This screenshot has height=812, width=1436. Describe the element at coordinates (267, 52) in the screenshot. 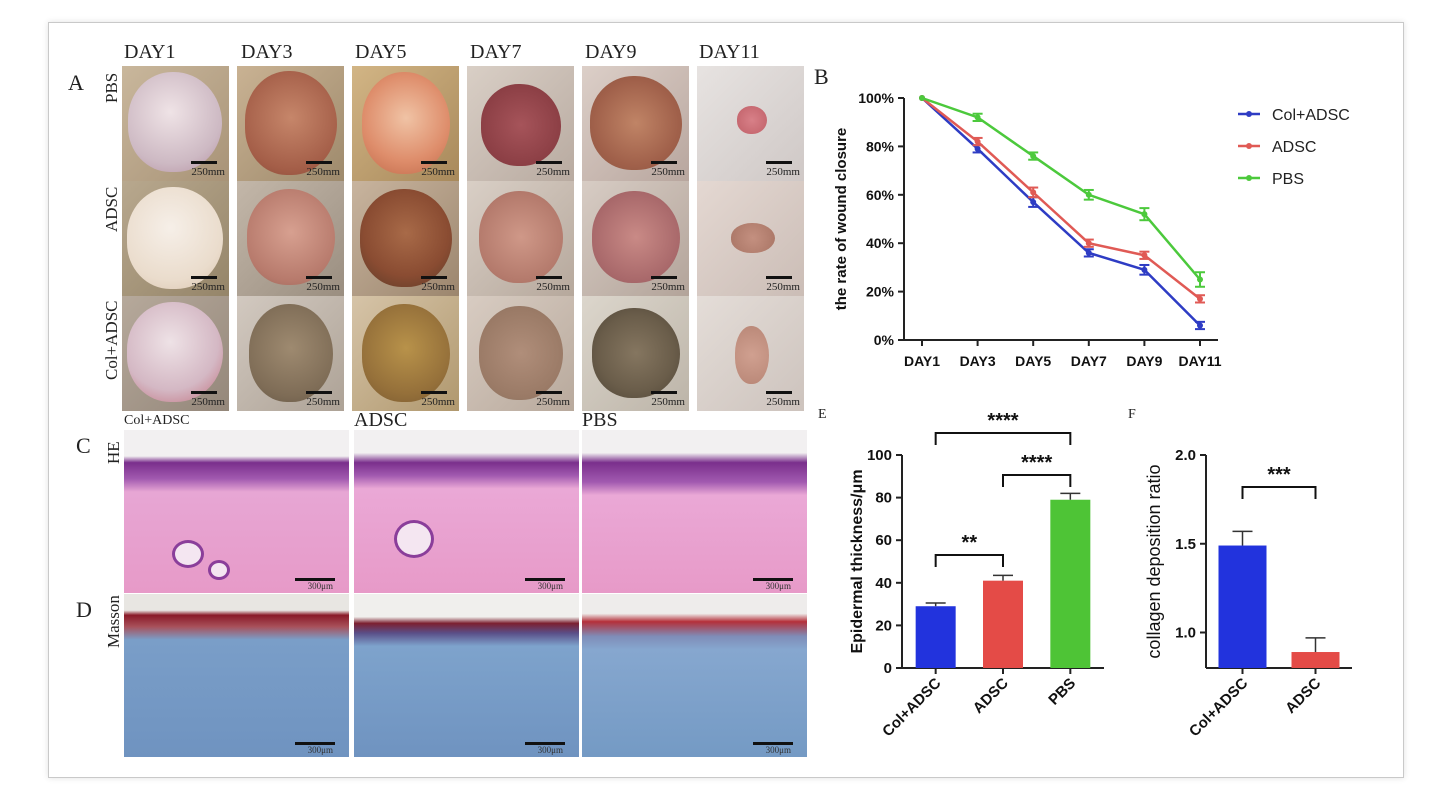

I see `day-label: DAY3` at that location.